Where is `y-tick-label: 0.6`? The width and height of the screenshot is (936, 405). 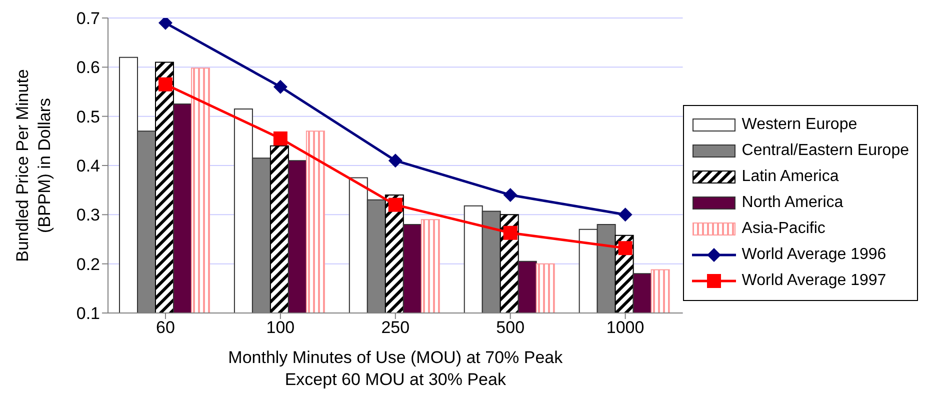
y-tick-label: 0.6 is located at coordinates (88, 68).